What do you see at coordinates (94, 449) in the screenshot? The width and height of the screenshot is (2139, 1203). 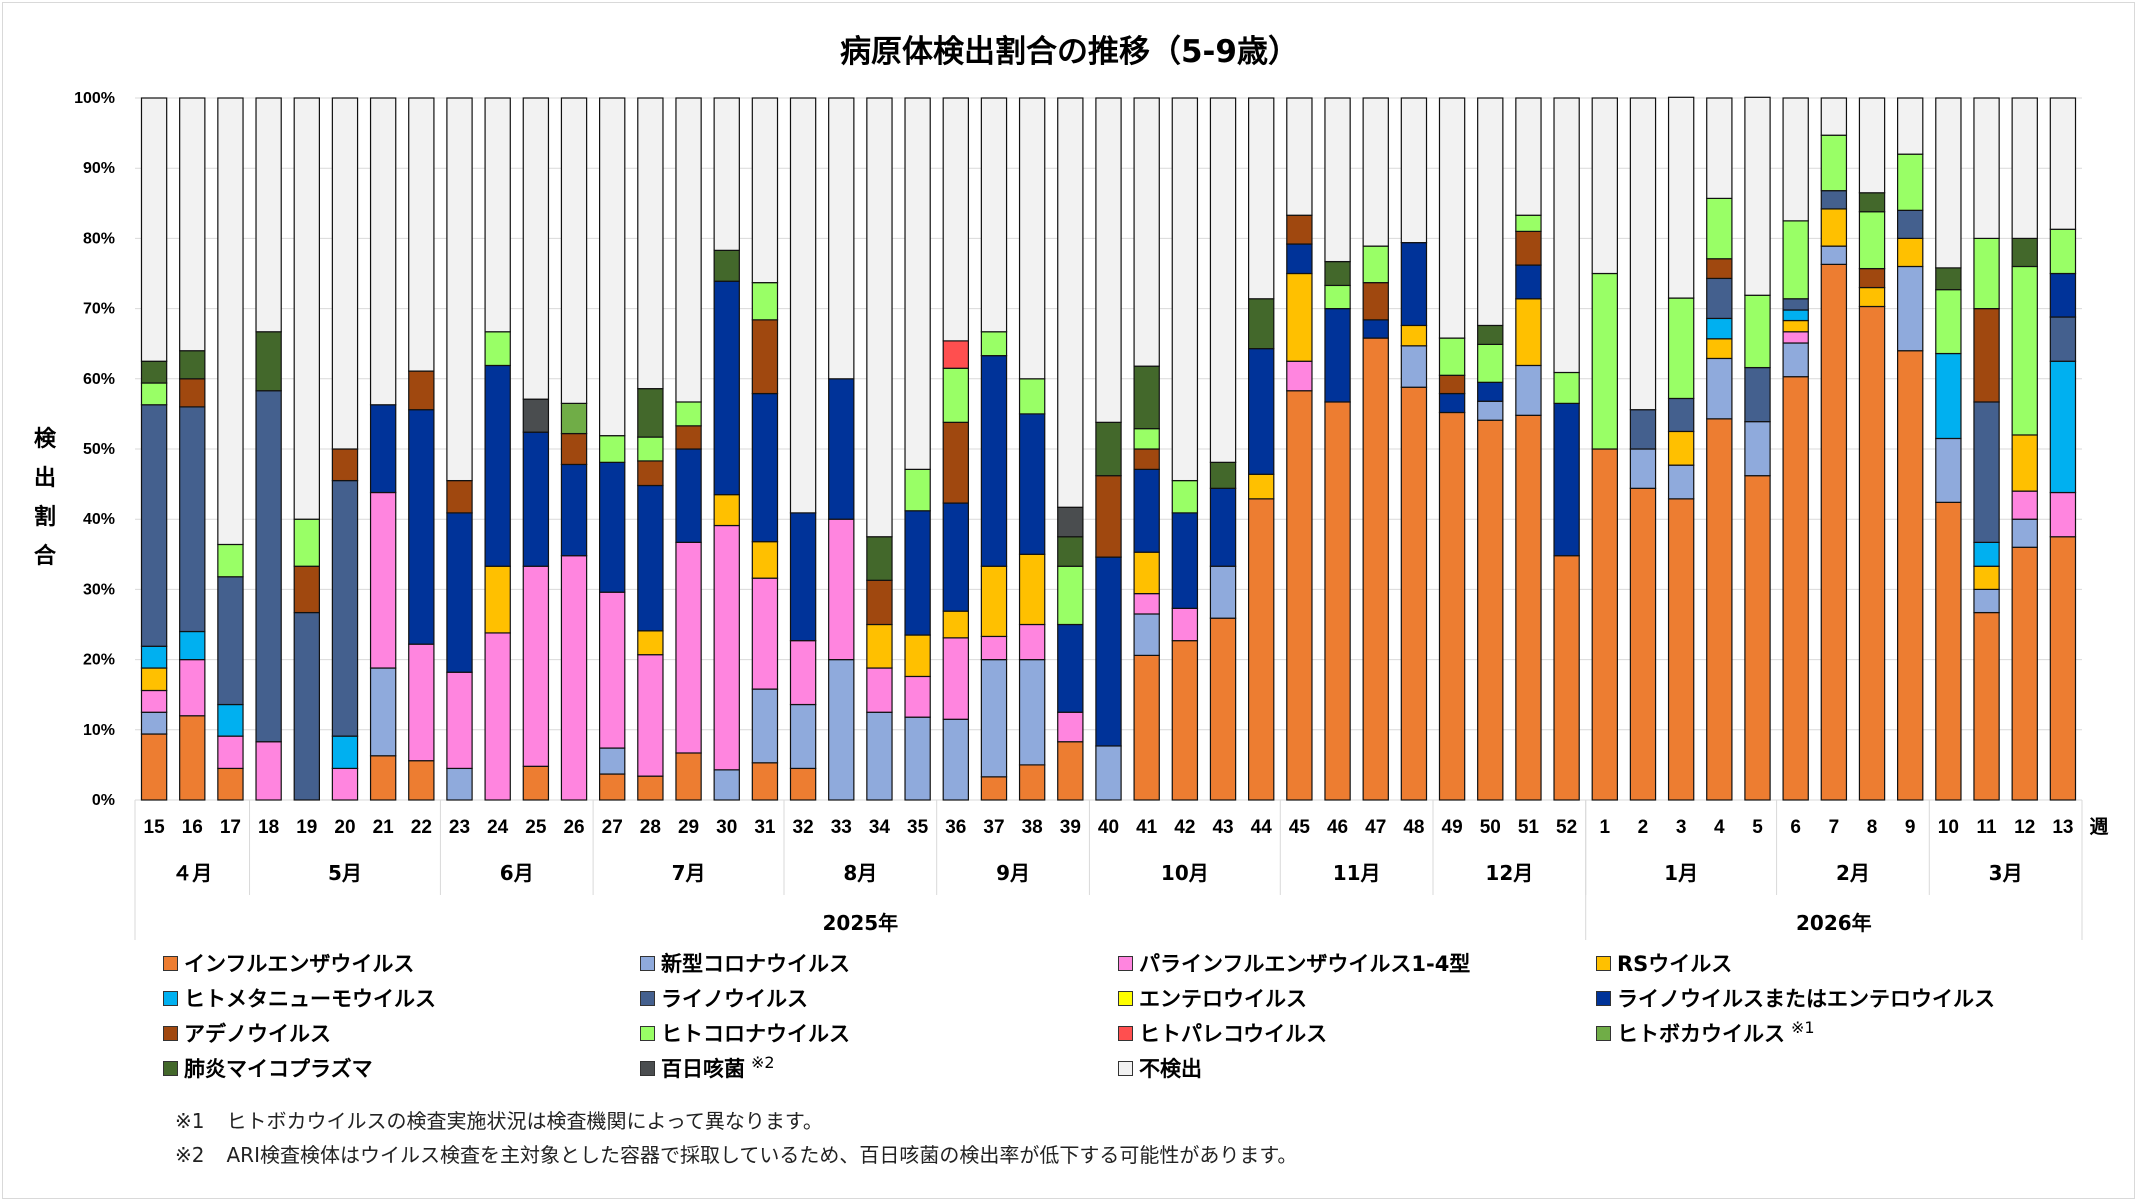 I see `y-tick-labels: 0% 10% 20% 30% 40% 50% 60% 70% 80% 90% 100%` at bounding box center [94, 449].